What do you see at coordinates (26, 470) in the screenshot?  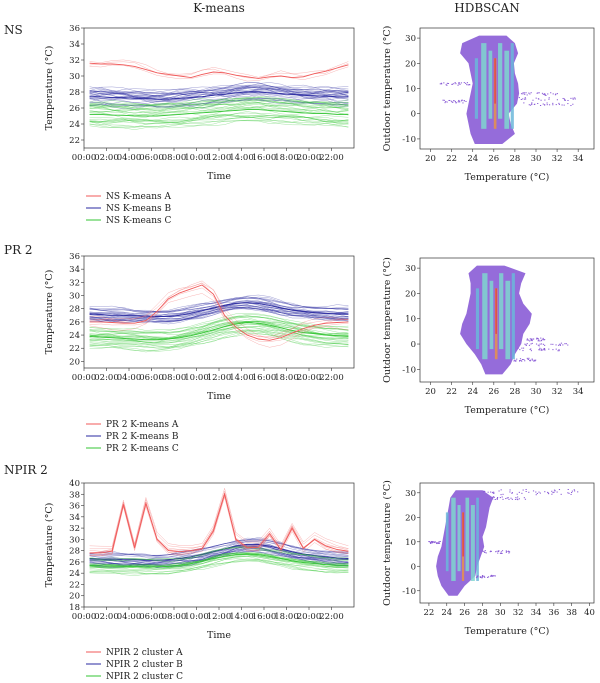 I see `row-label-npir2: NPIR 2` at bounding box center [26, 470].